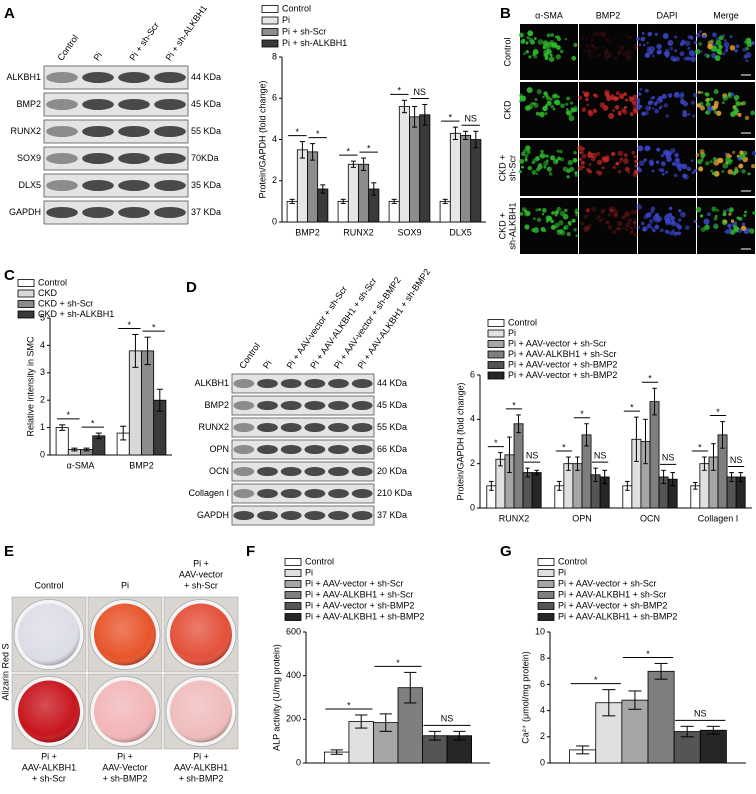  I want to click on x-tick-label: BMP2, so click(307, 232).